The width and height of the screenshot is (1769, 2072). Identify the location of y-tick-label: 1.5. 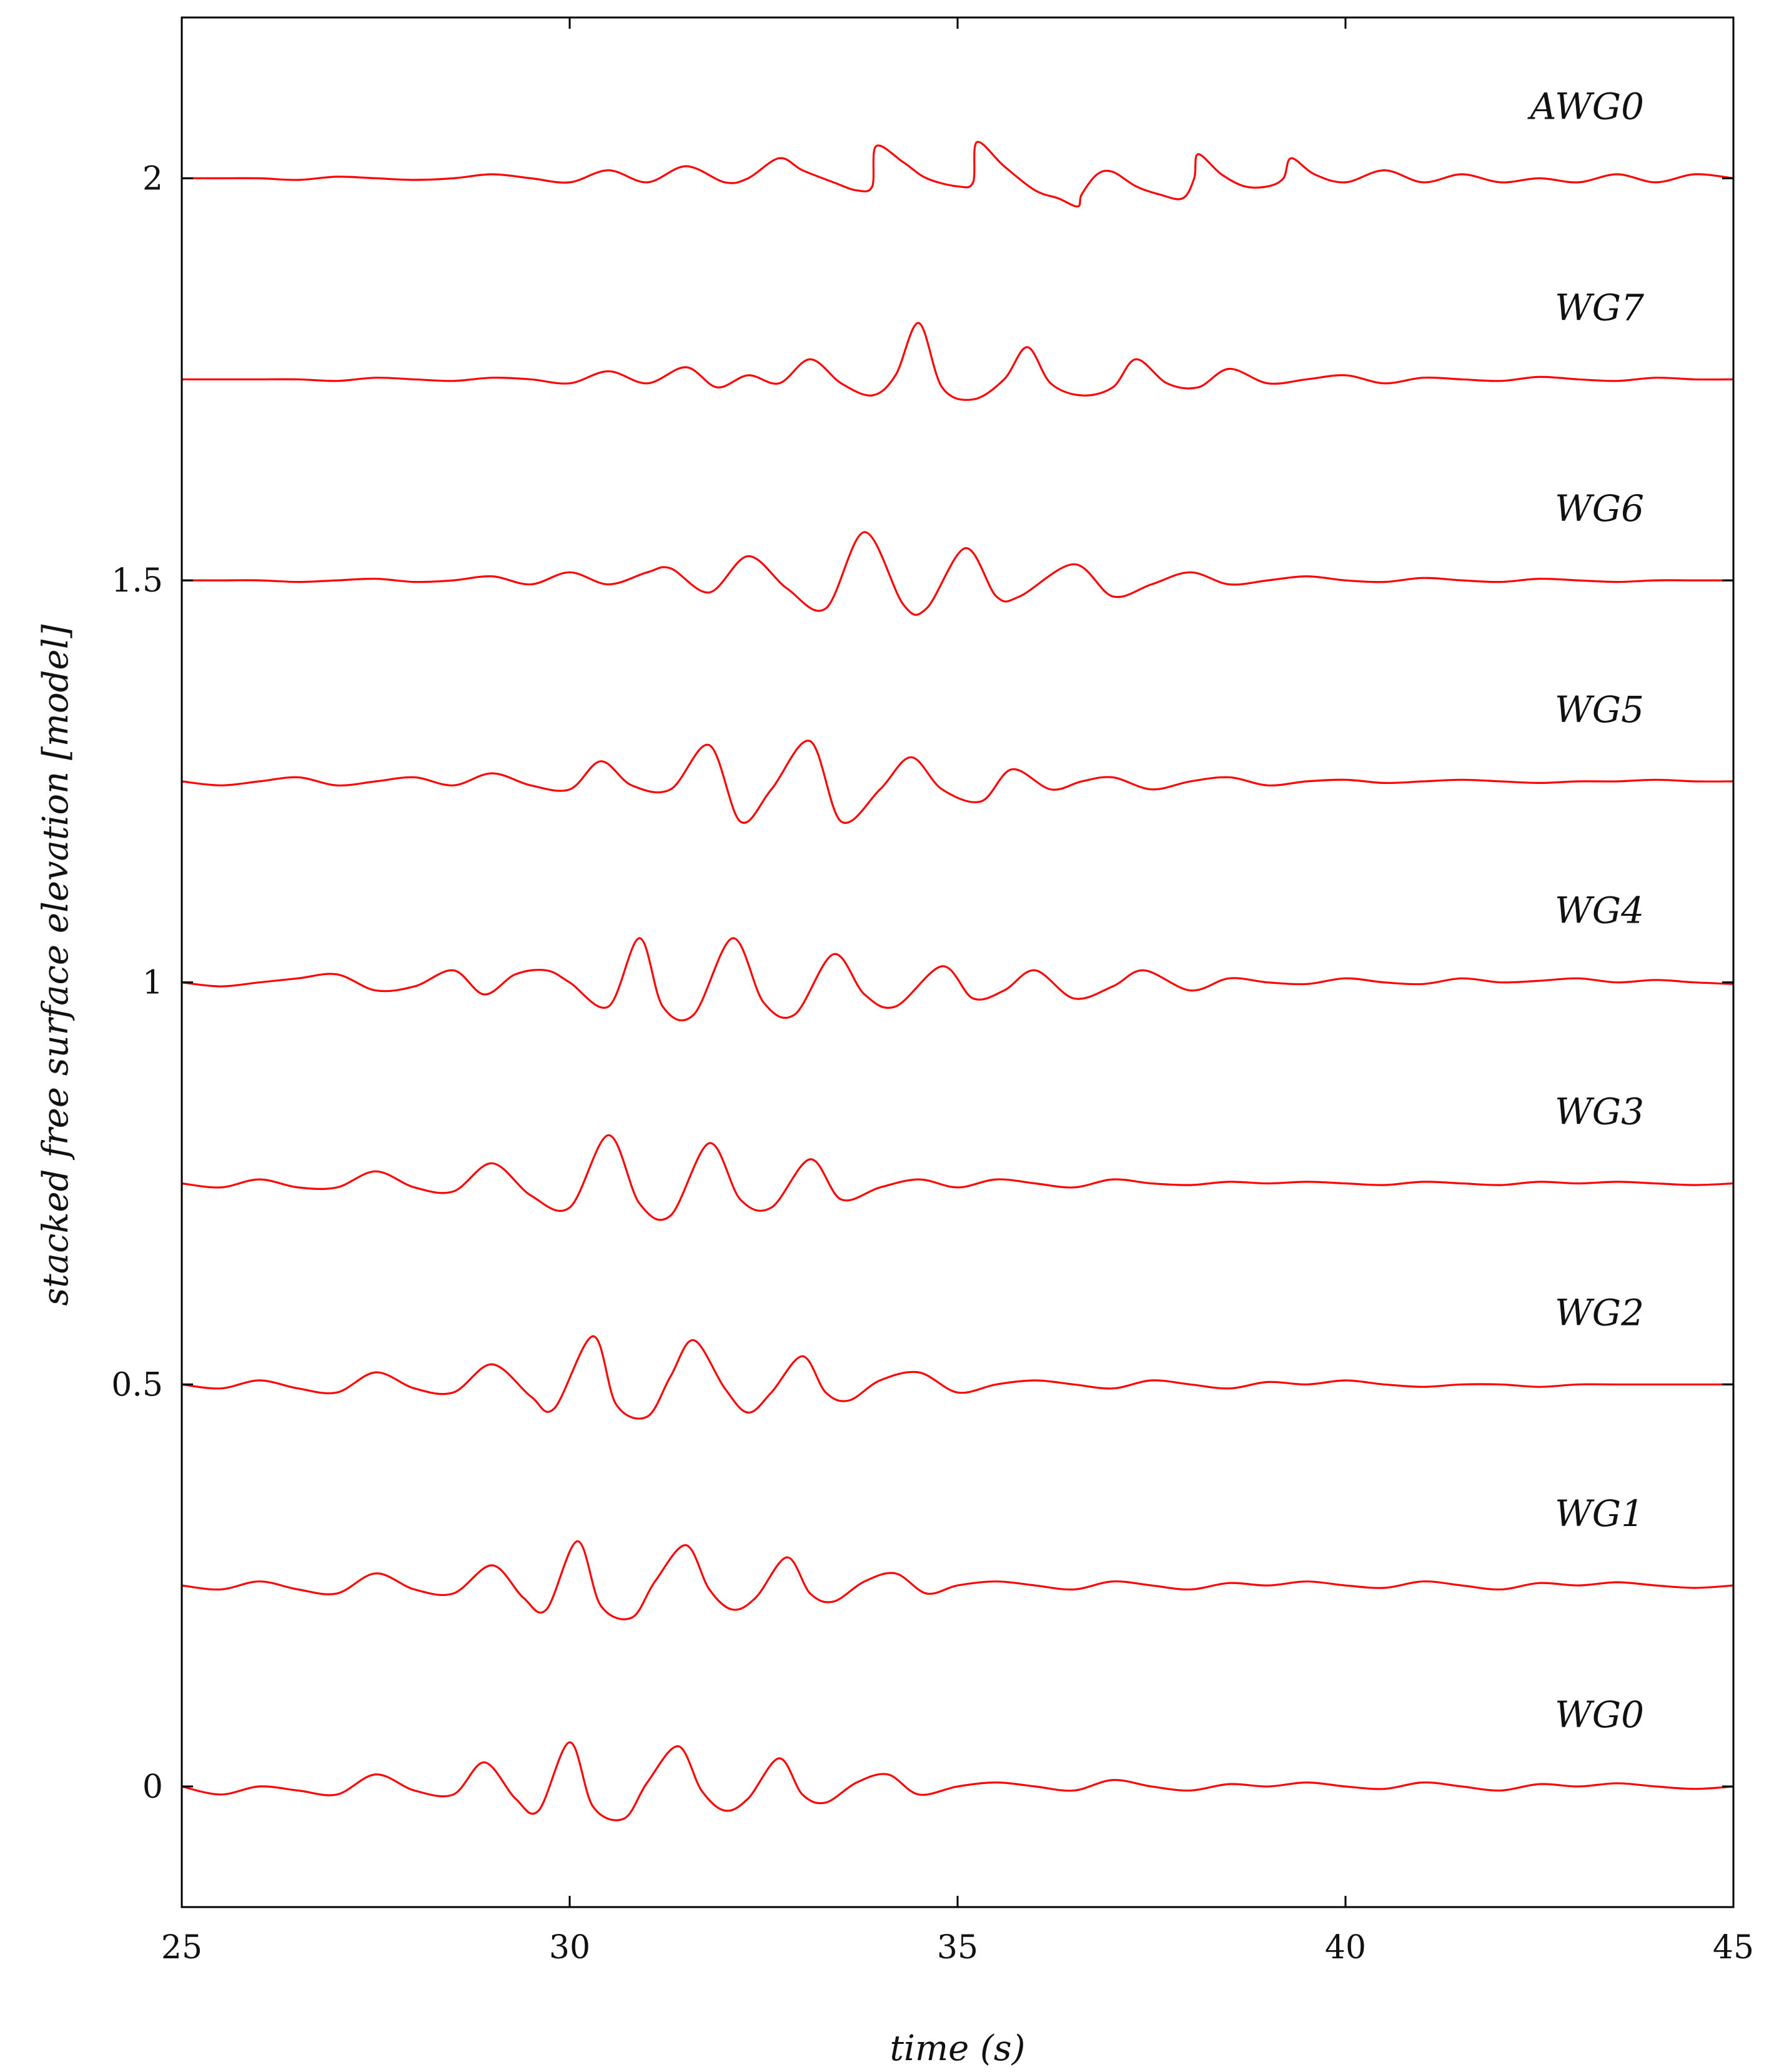
(137, 581).